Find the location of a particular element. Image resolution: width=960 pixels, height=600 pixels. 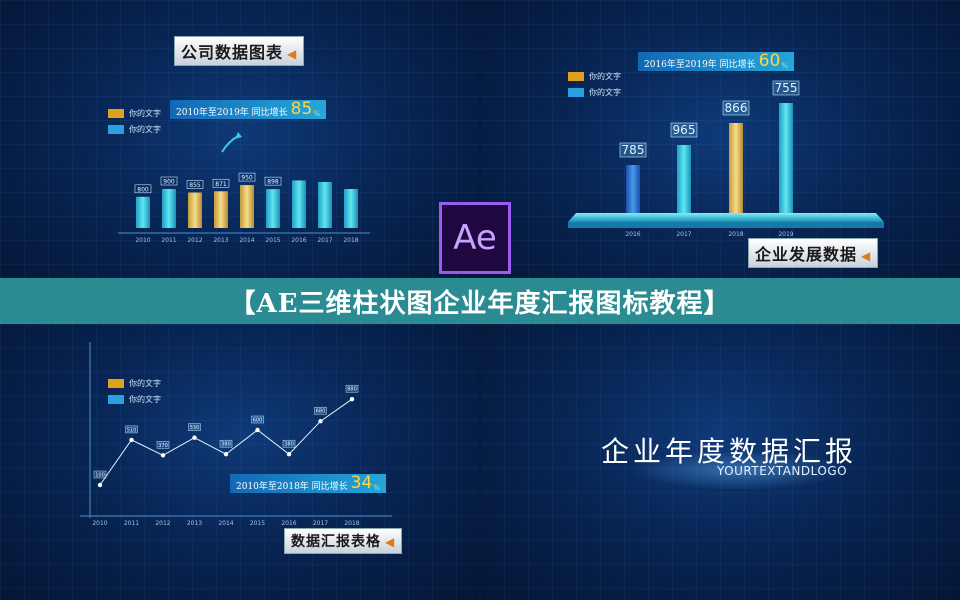

data-label: 370 is located at coordinates (163, 446).